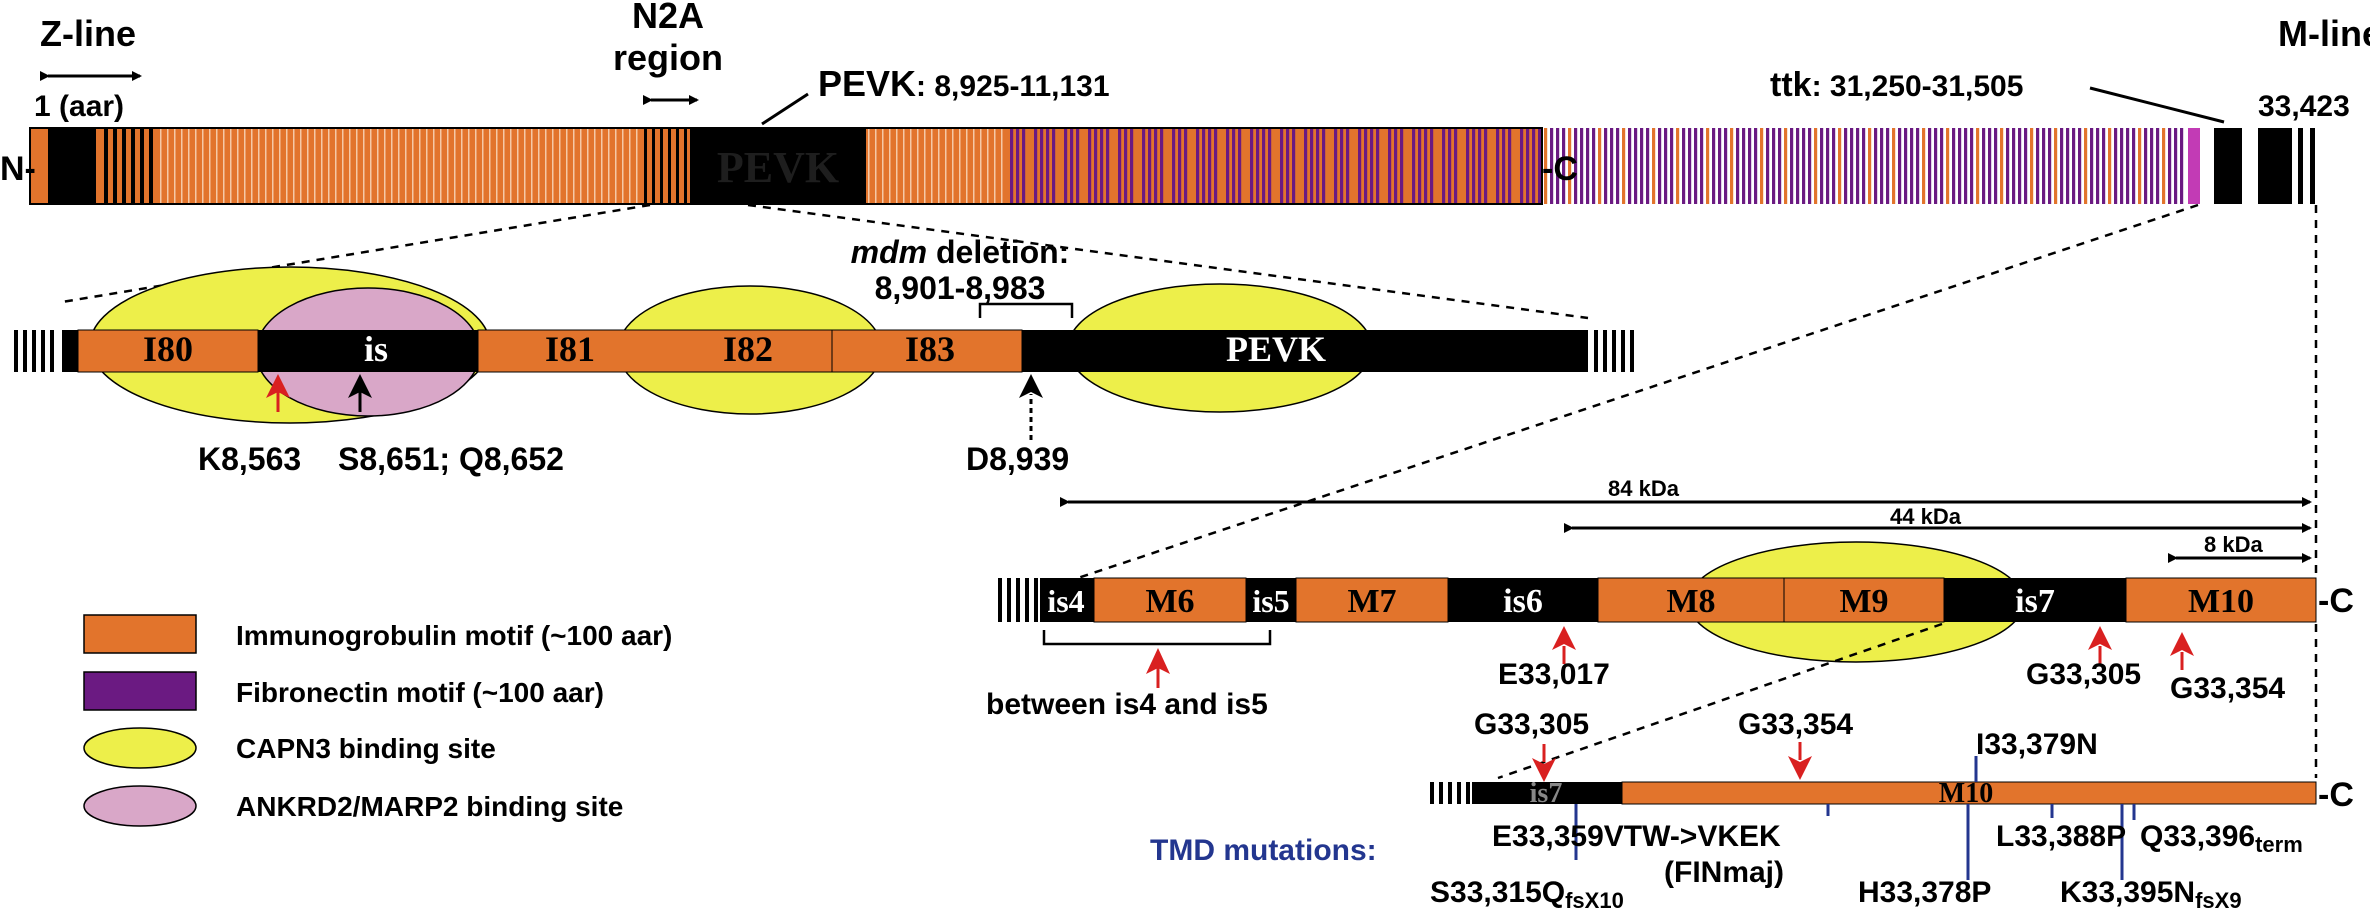 The height and width of the screenshot is (919, 2370). Describe the element at coordinates (1896, 85) in the screenshot. I see `ttk-range-label: ttk: 31,250-31,505` at that location.